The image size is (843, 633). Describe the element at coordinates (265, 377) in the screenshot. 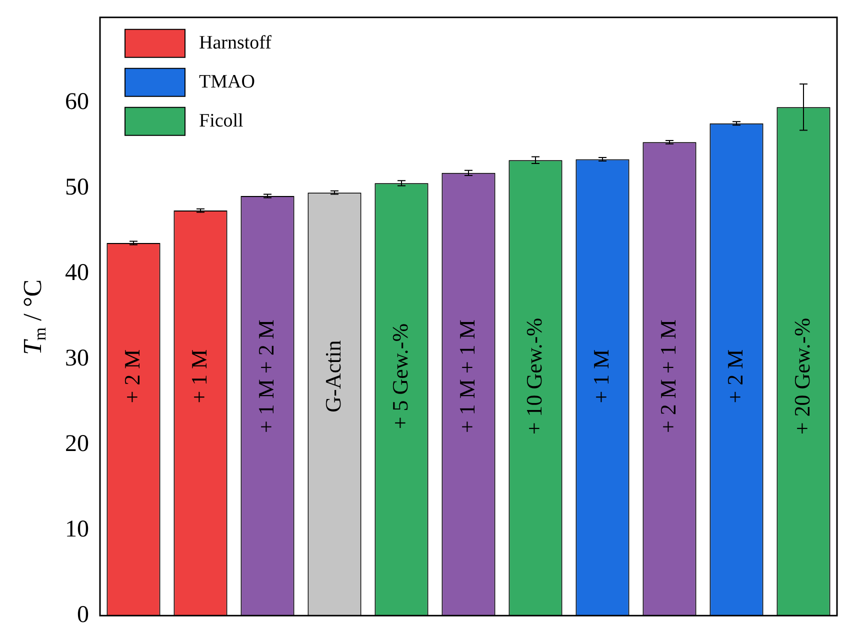

I see `x-tick-label: + 1 M + 2 M` at that location.